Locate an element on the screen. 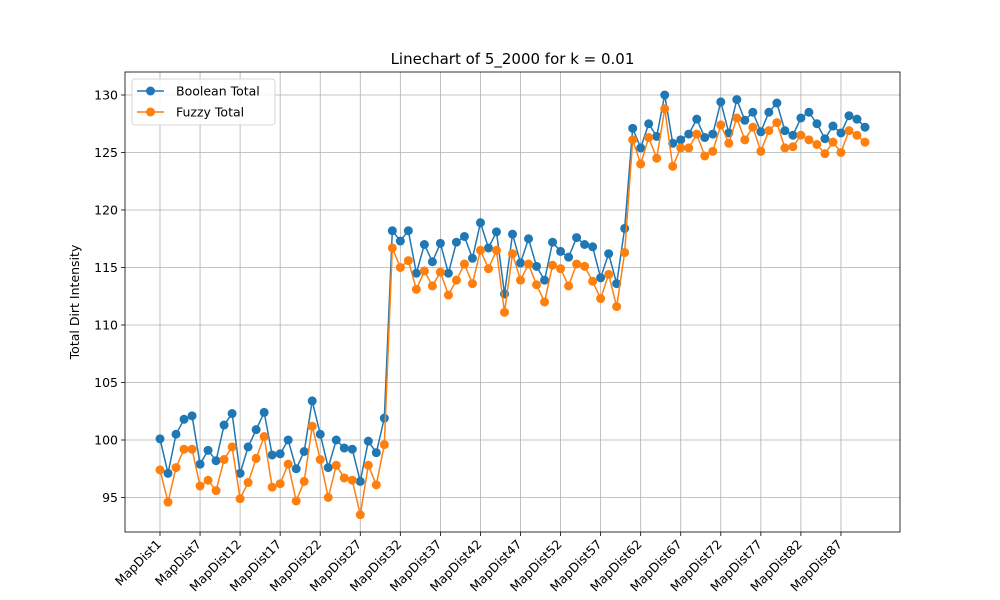  legend-label-fuzzy: Fuzzy Total is located at coordinates (210, 112).